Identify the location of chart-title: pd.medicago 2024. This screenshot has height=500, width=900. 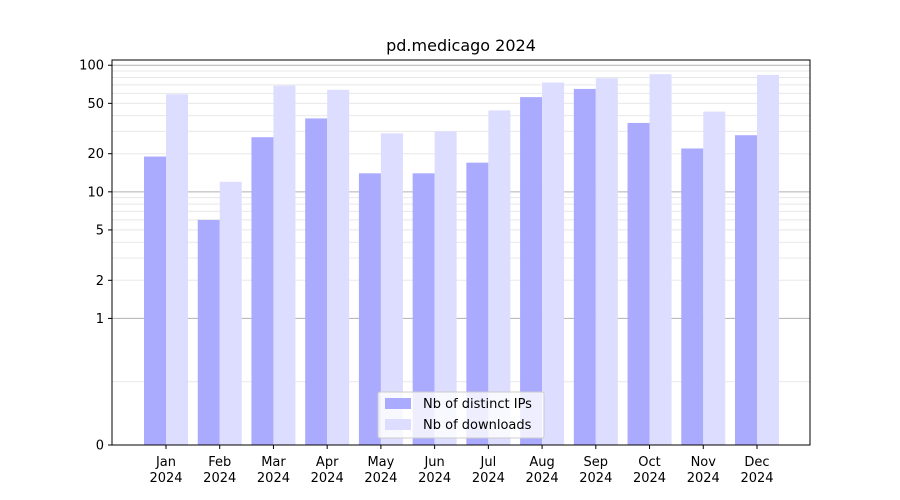
(461, 45).